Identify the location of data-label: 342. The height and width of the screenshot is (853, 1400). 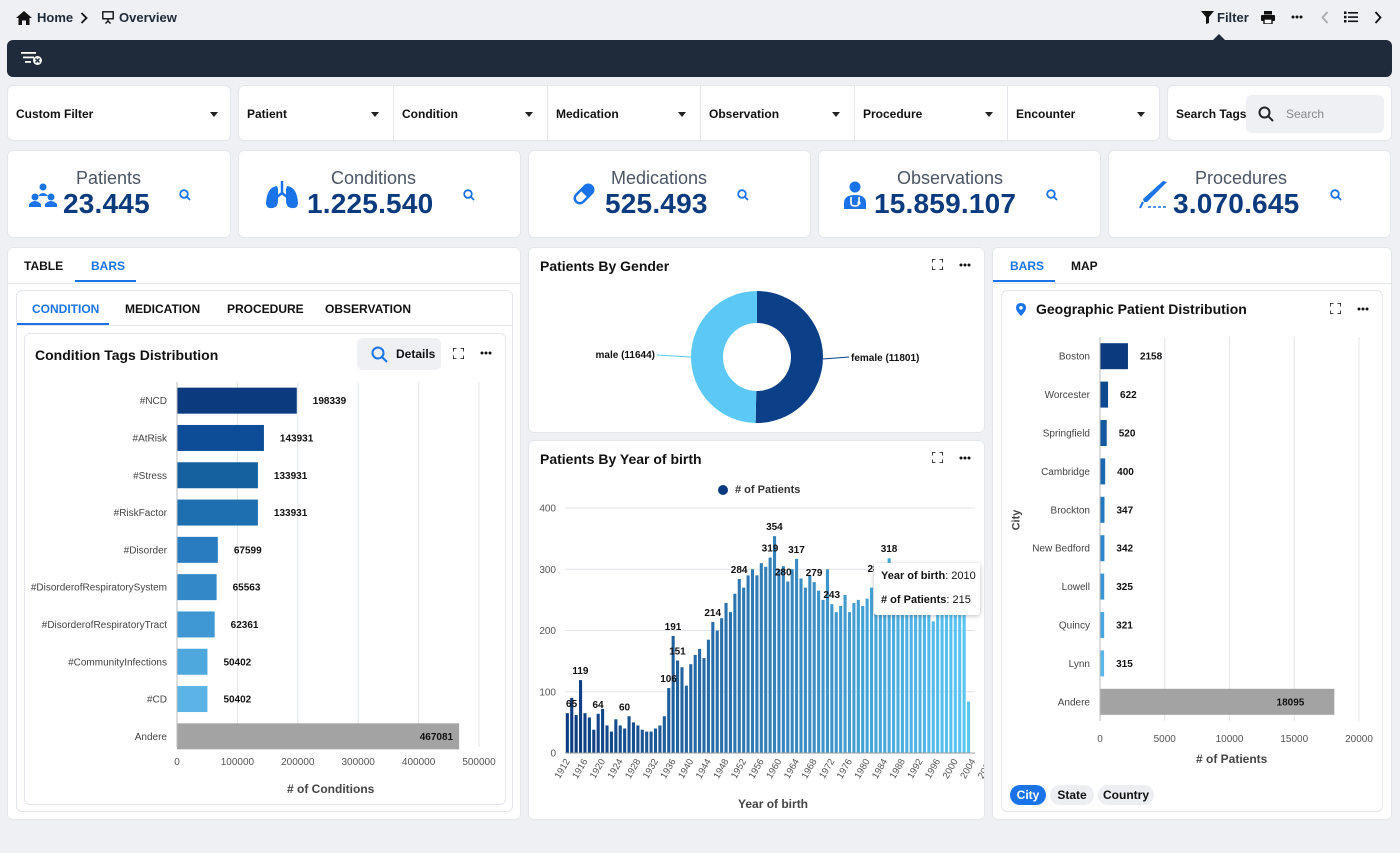
(1124, 549).